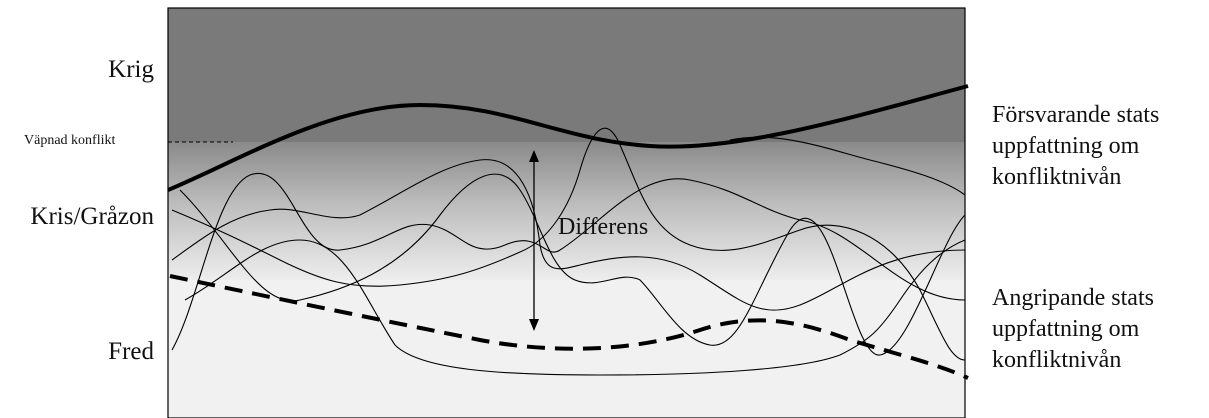  What do you see at coordinates (1066, 146) in the screenshot?
I see `defender-label-line-2: uppfattning om` at bounding box center [1066, 146].